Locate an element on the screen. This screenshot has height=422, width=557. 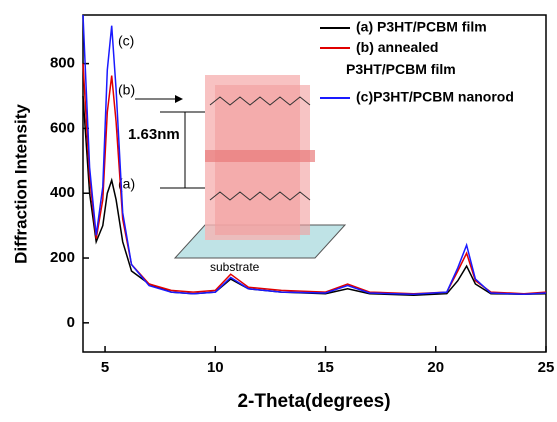
annotation: (a) is located at coordinates (126, 184).